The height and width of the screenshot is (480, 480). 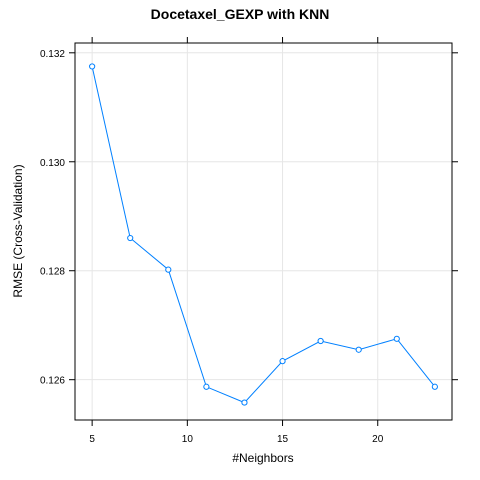 What do you see at coordinates (262, 458) in the screenshot?
I see `x-axis-label: #Neighbors` at bounding box center [262, 458].